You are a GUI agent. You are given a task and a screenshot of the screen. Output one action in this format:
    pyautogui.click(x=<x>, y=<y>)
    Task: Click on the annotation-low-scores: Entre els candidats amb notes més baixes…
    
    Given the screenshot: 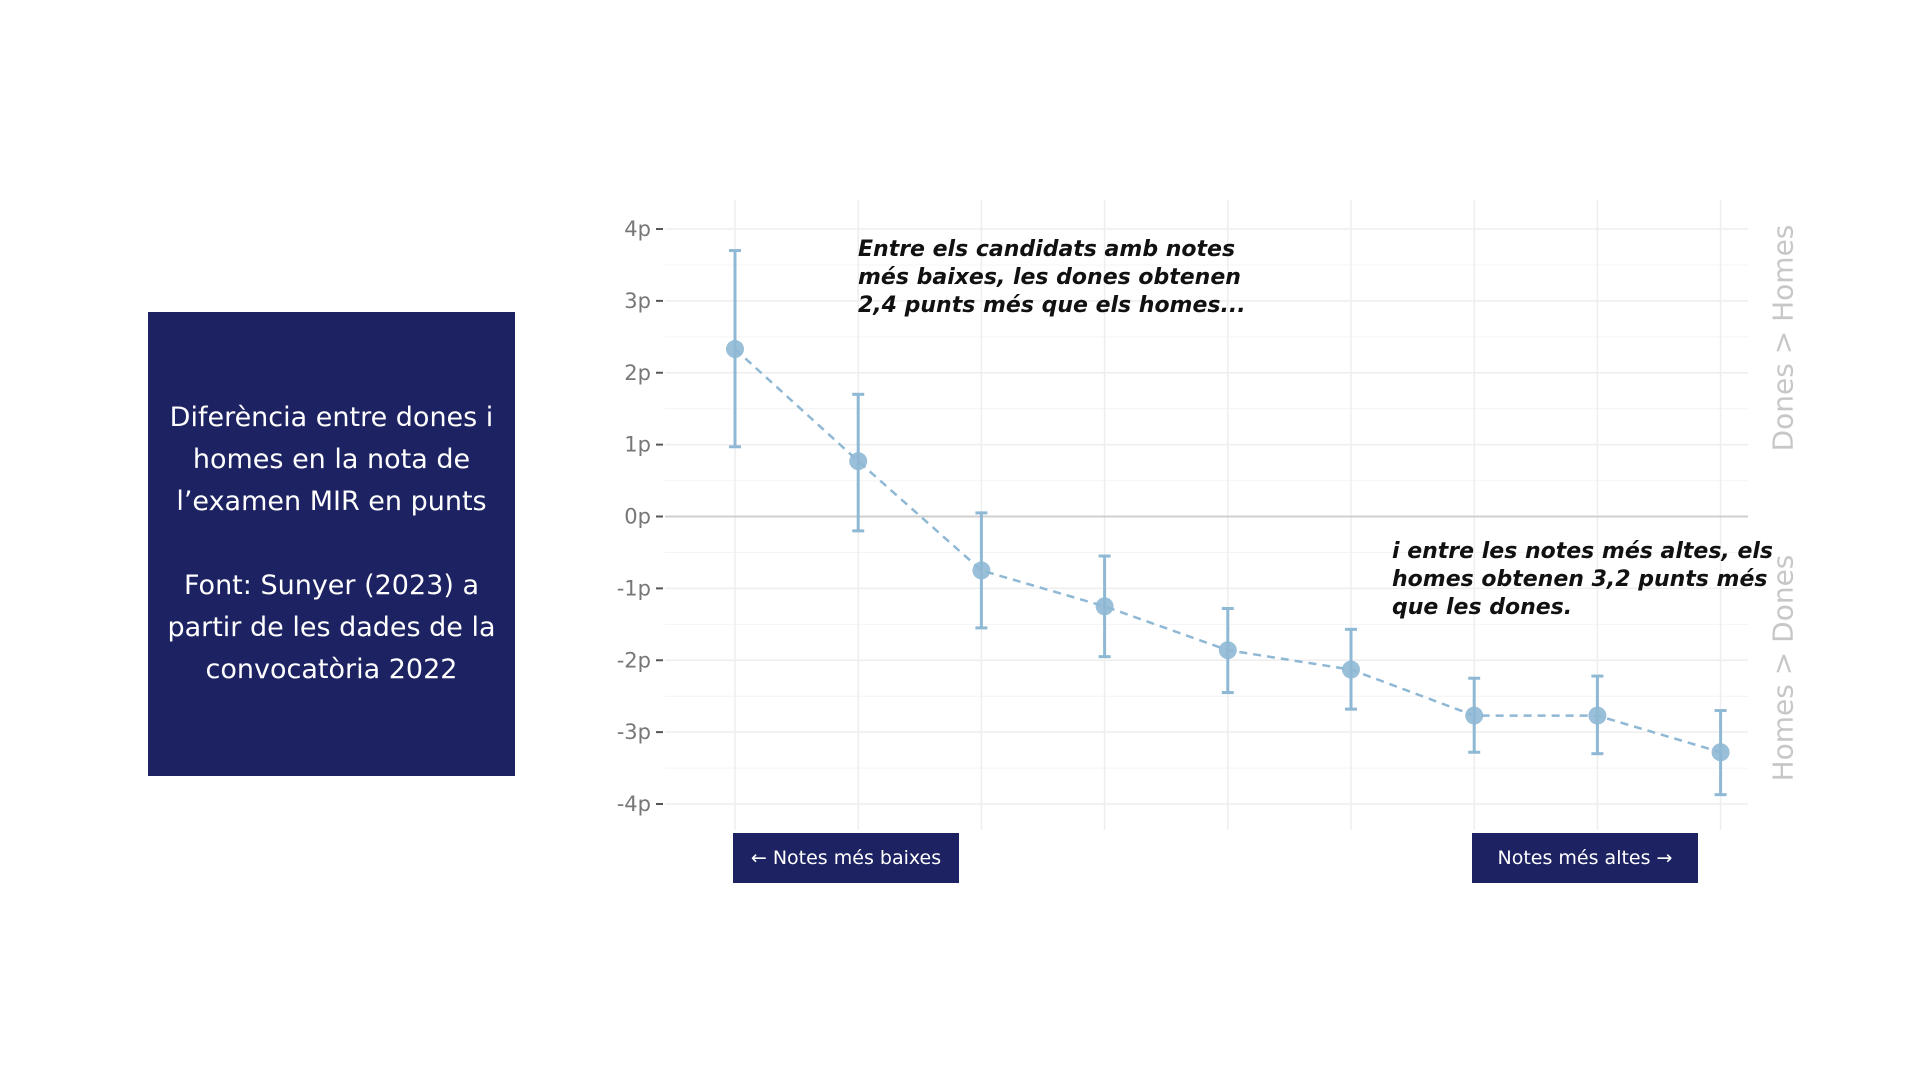 What is the action you would take?
    pyautogui.click(x=1052, y=277)
    